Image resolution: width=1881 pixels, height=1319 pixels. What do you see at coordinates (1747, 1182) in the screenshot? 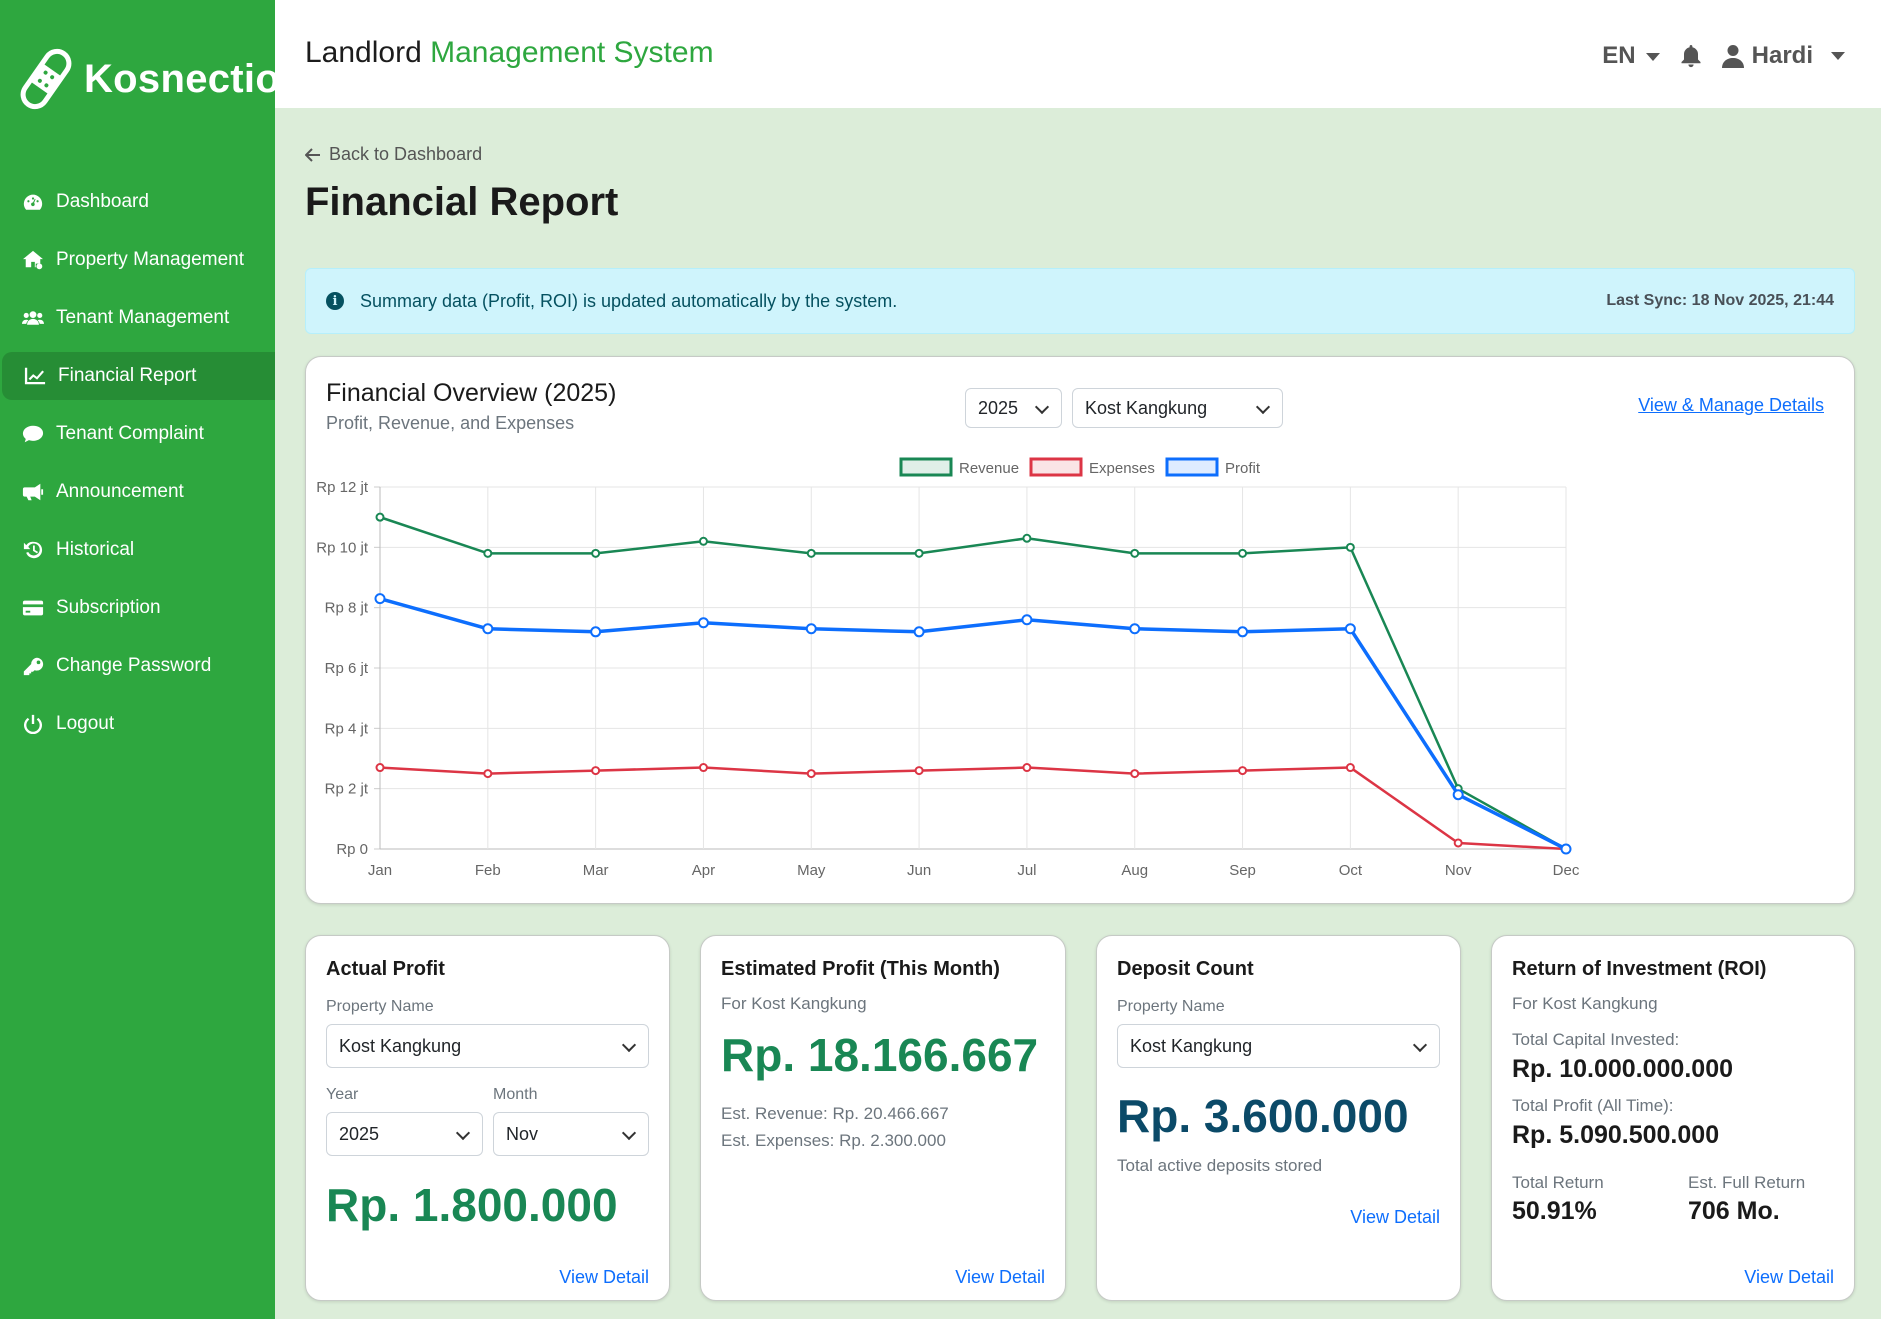
I see `full-return-label: Est. Full Return` at bounding box center [1747, 1182].